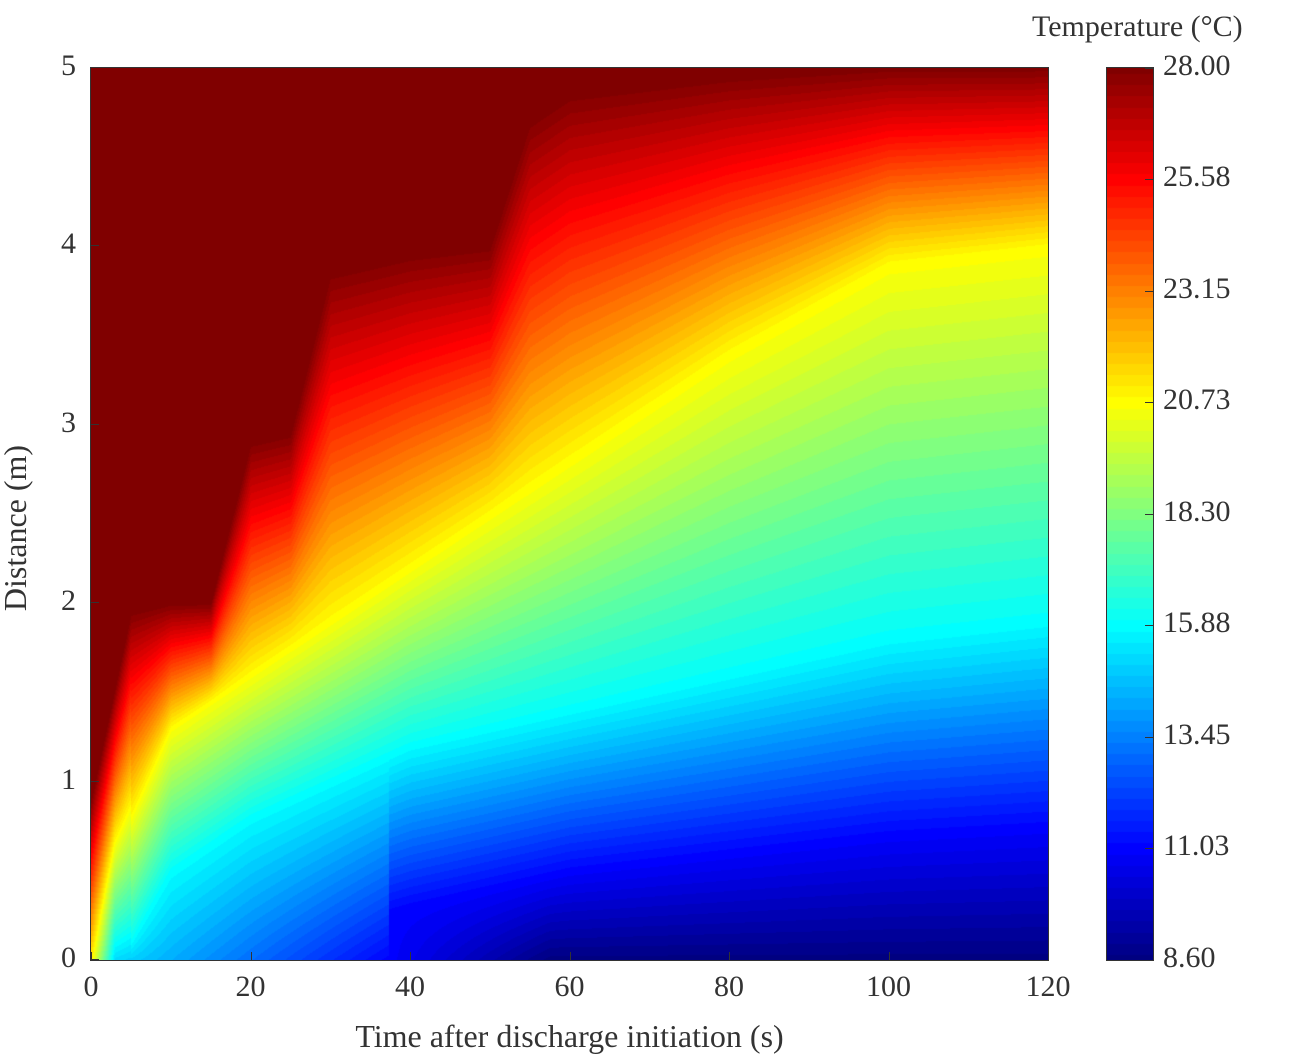  What do you see at coordinates (1189, 957) in the screenshot?
I see `colorbar-tick-label: 8.60` at bounding box center [1189, 957].